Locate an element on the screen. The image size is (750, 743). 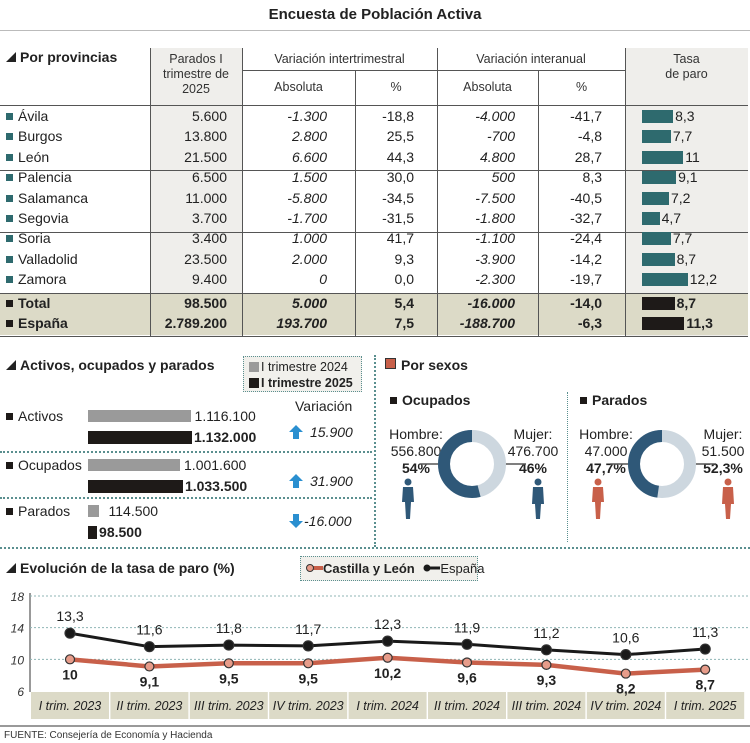
page-title: Encuesta de Población Activa is located at coordinates (375, 14).